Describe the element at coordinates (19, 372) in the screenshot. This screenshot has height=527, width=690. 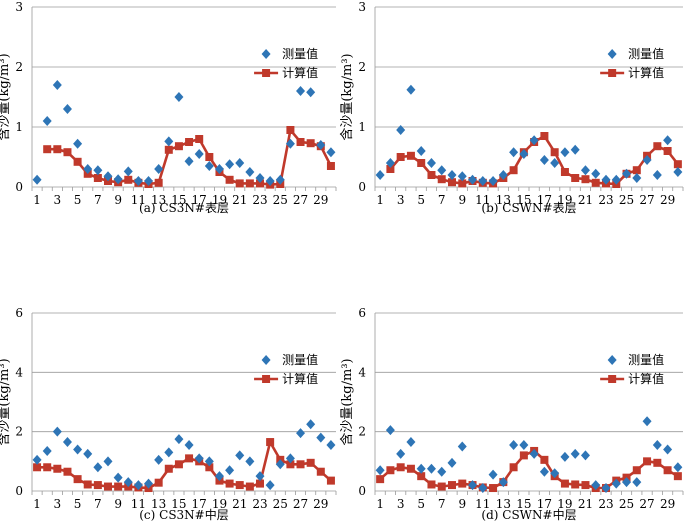
I see `y-tick-label: 4` at that location.